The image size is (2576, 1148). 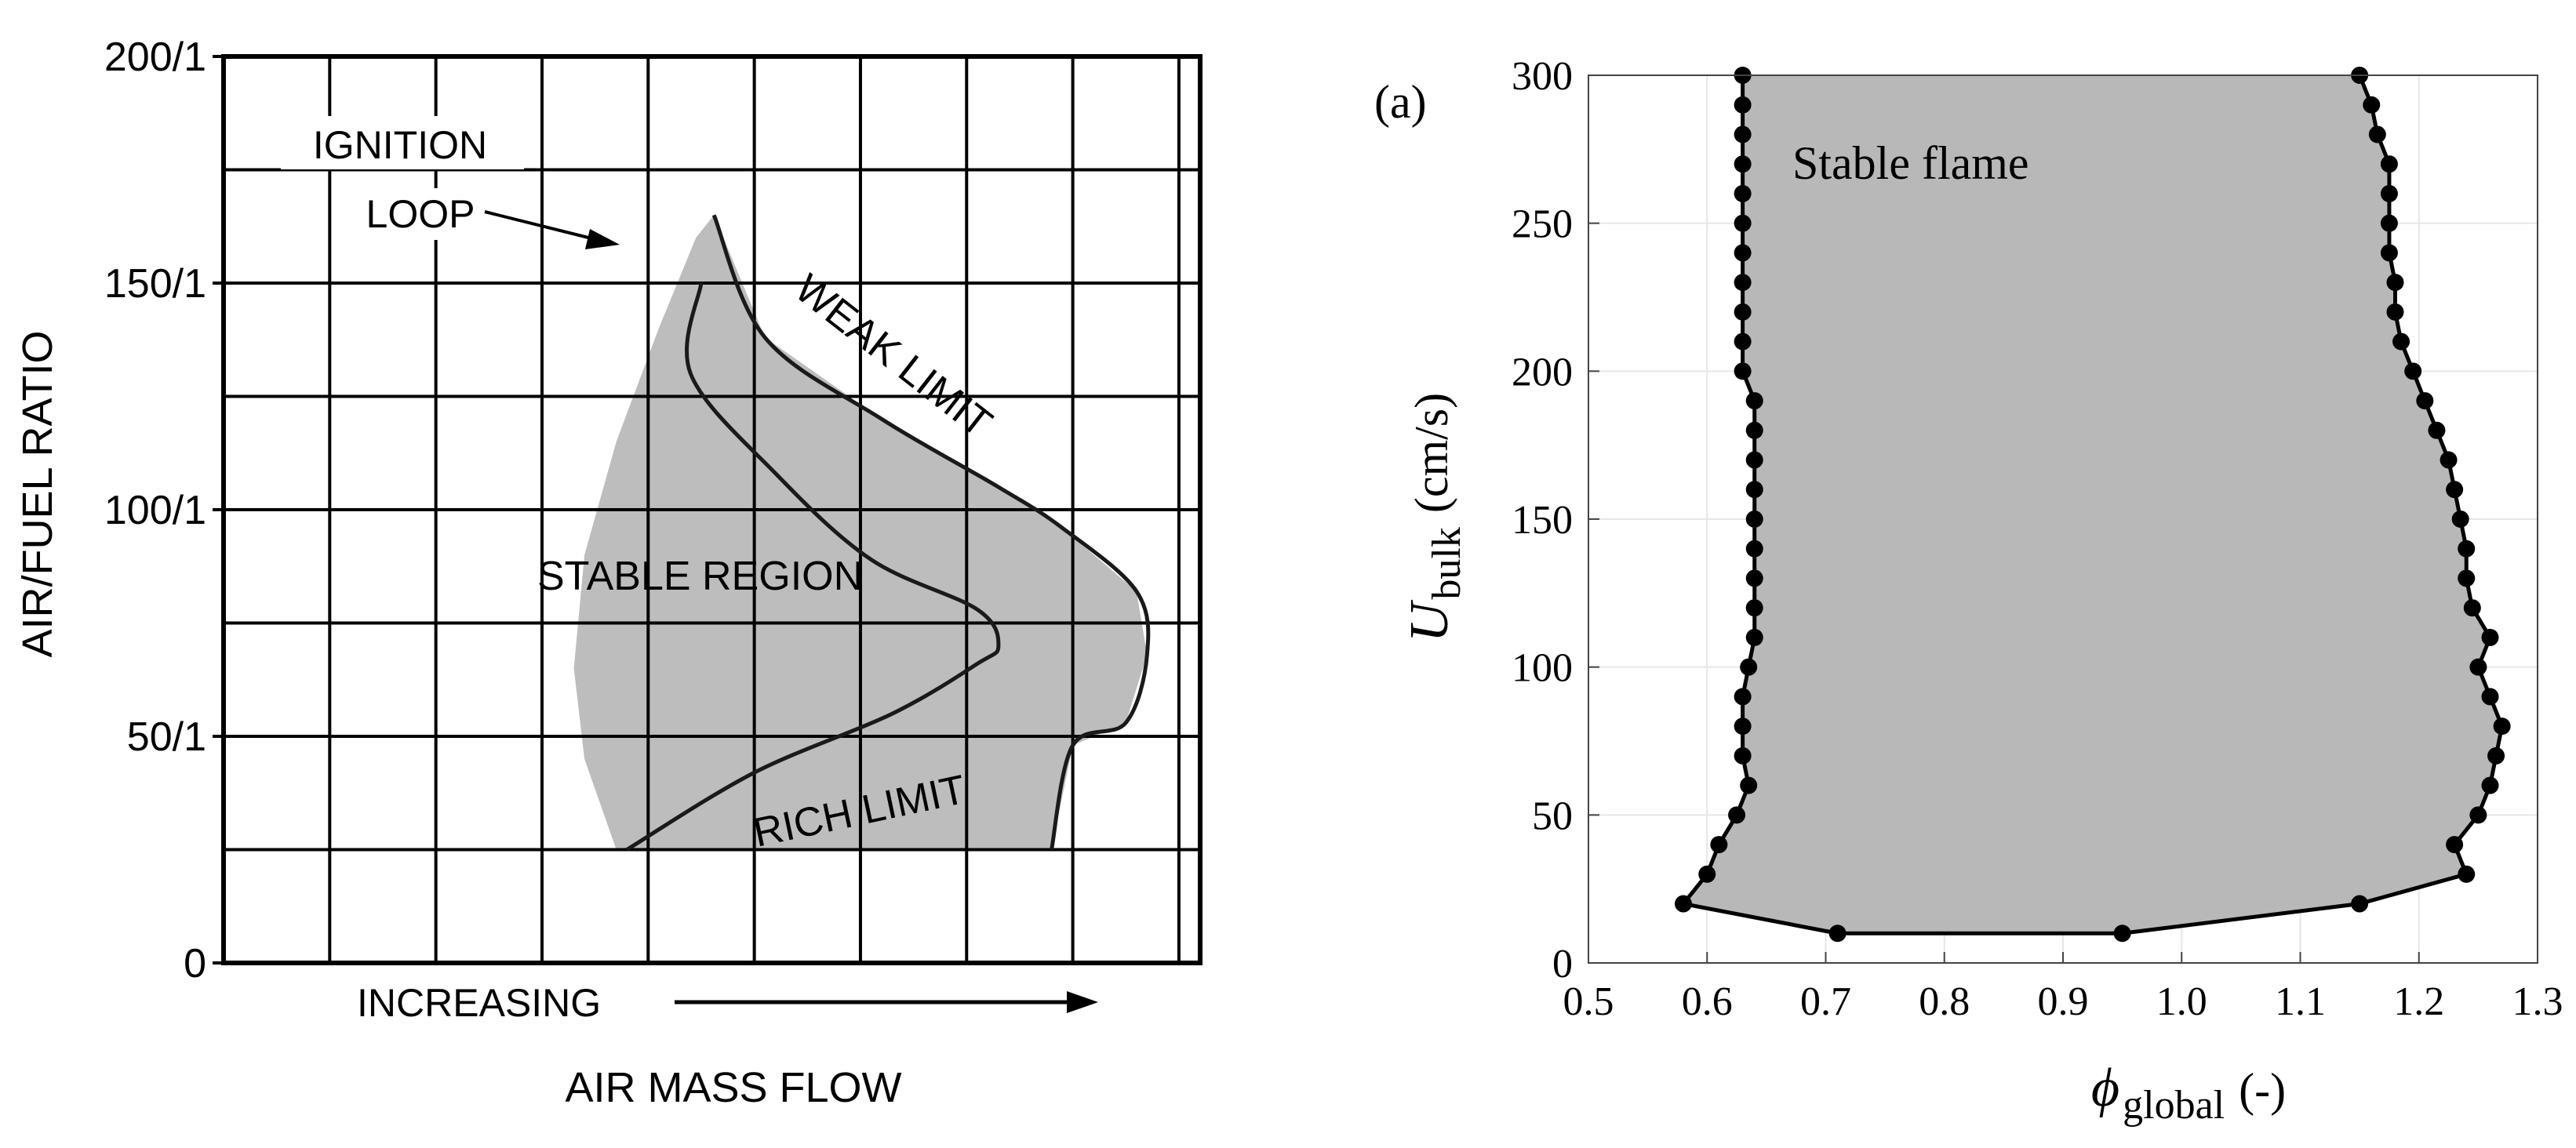 What do you see at coordinates (1446, 563) in the screenshot?
I see `y-axis-subscript: bulk` at bounding box center [1446, 563].